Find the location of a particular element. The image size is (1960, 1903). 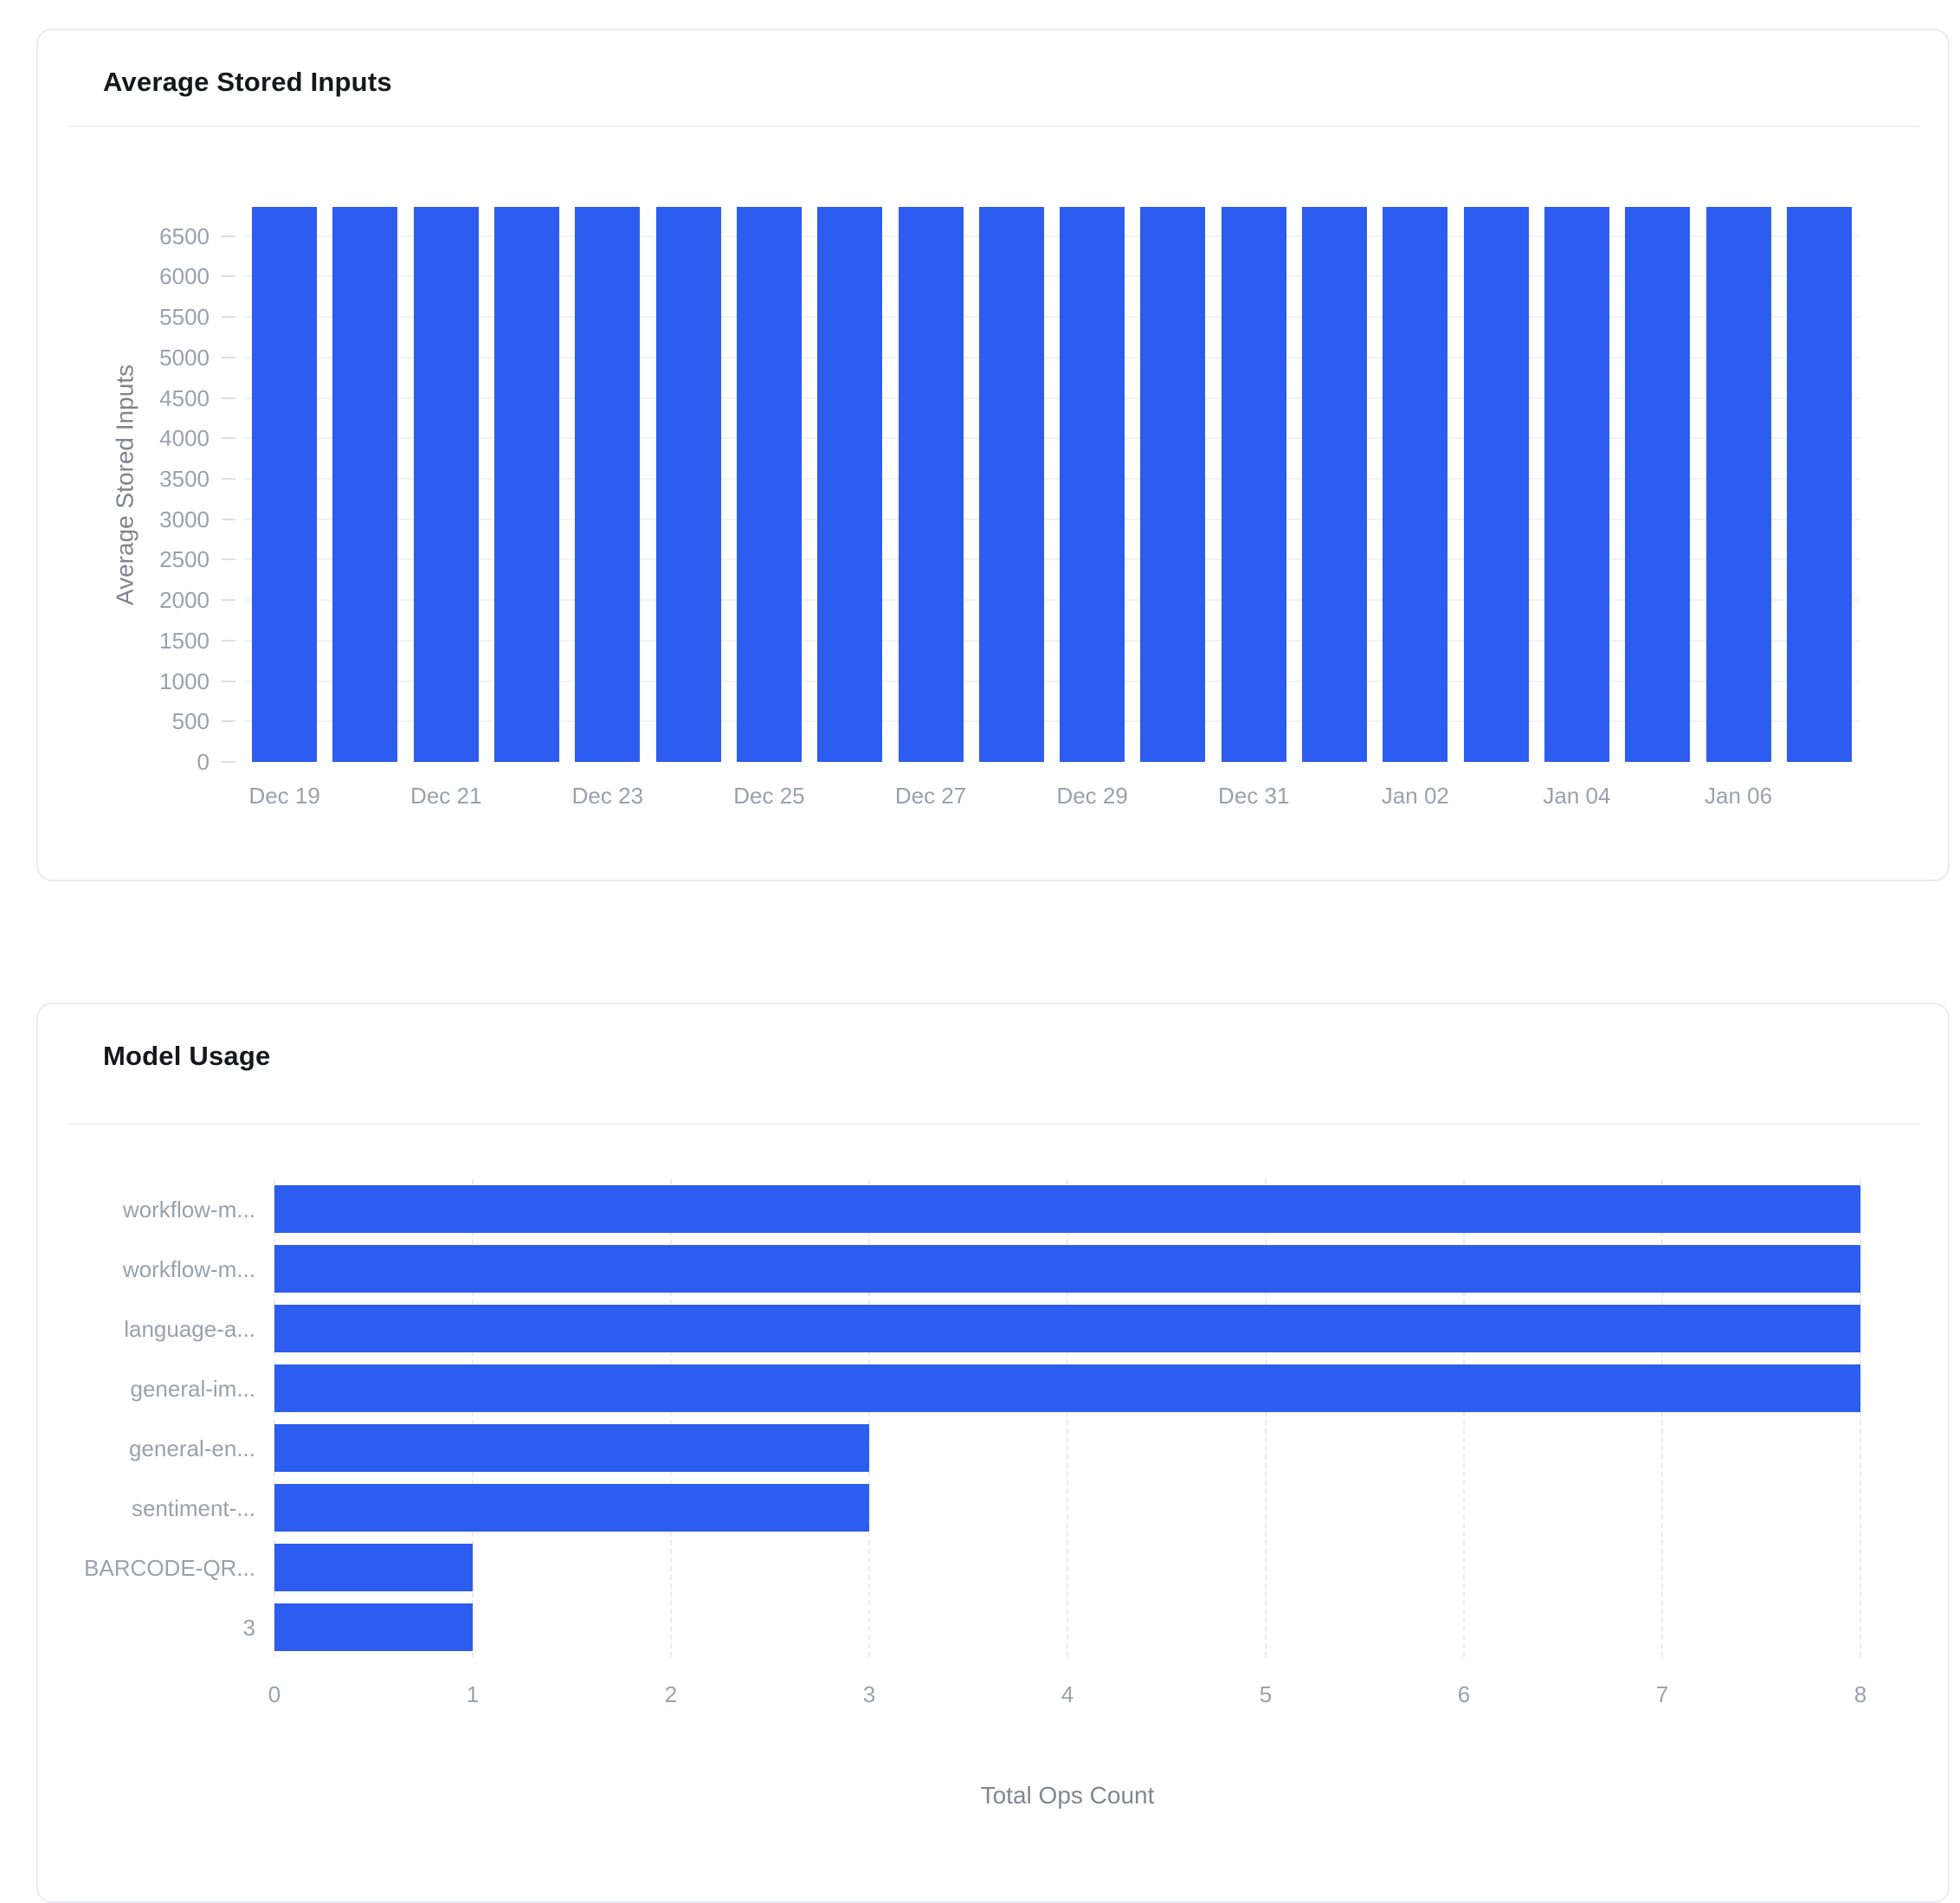

x-axis-tick-label: Dec 29 is located at coordinates (1092, 796).